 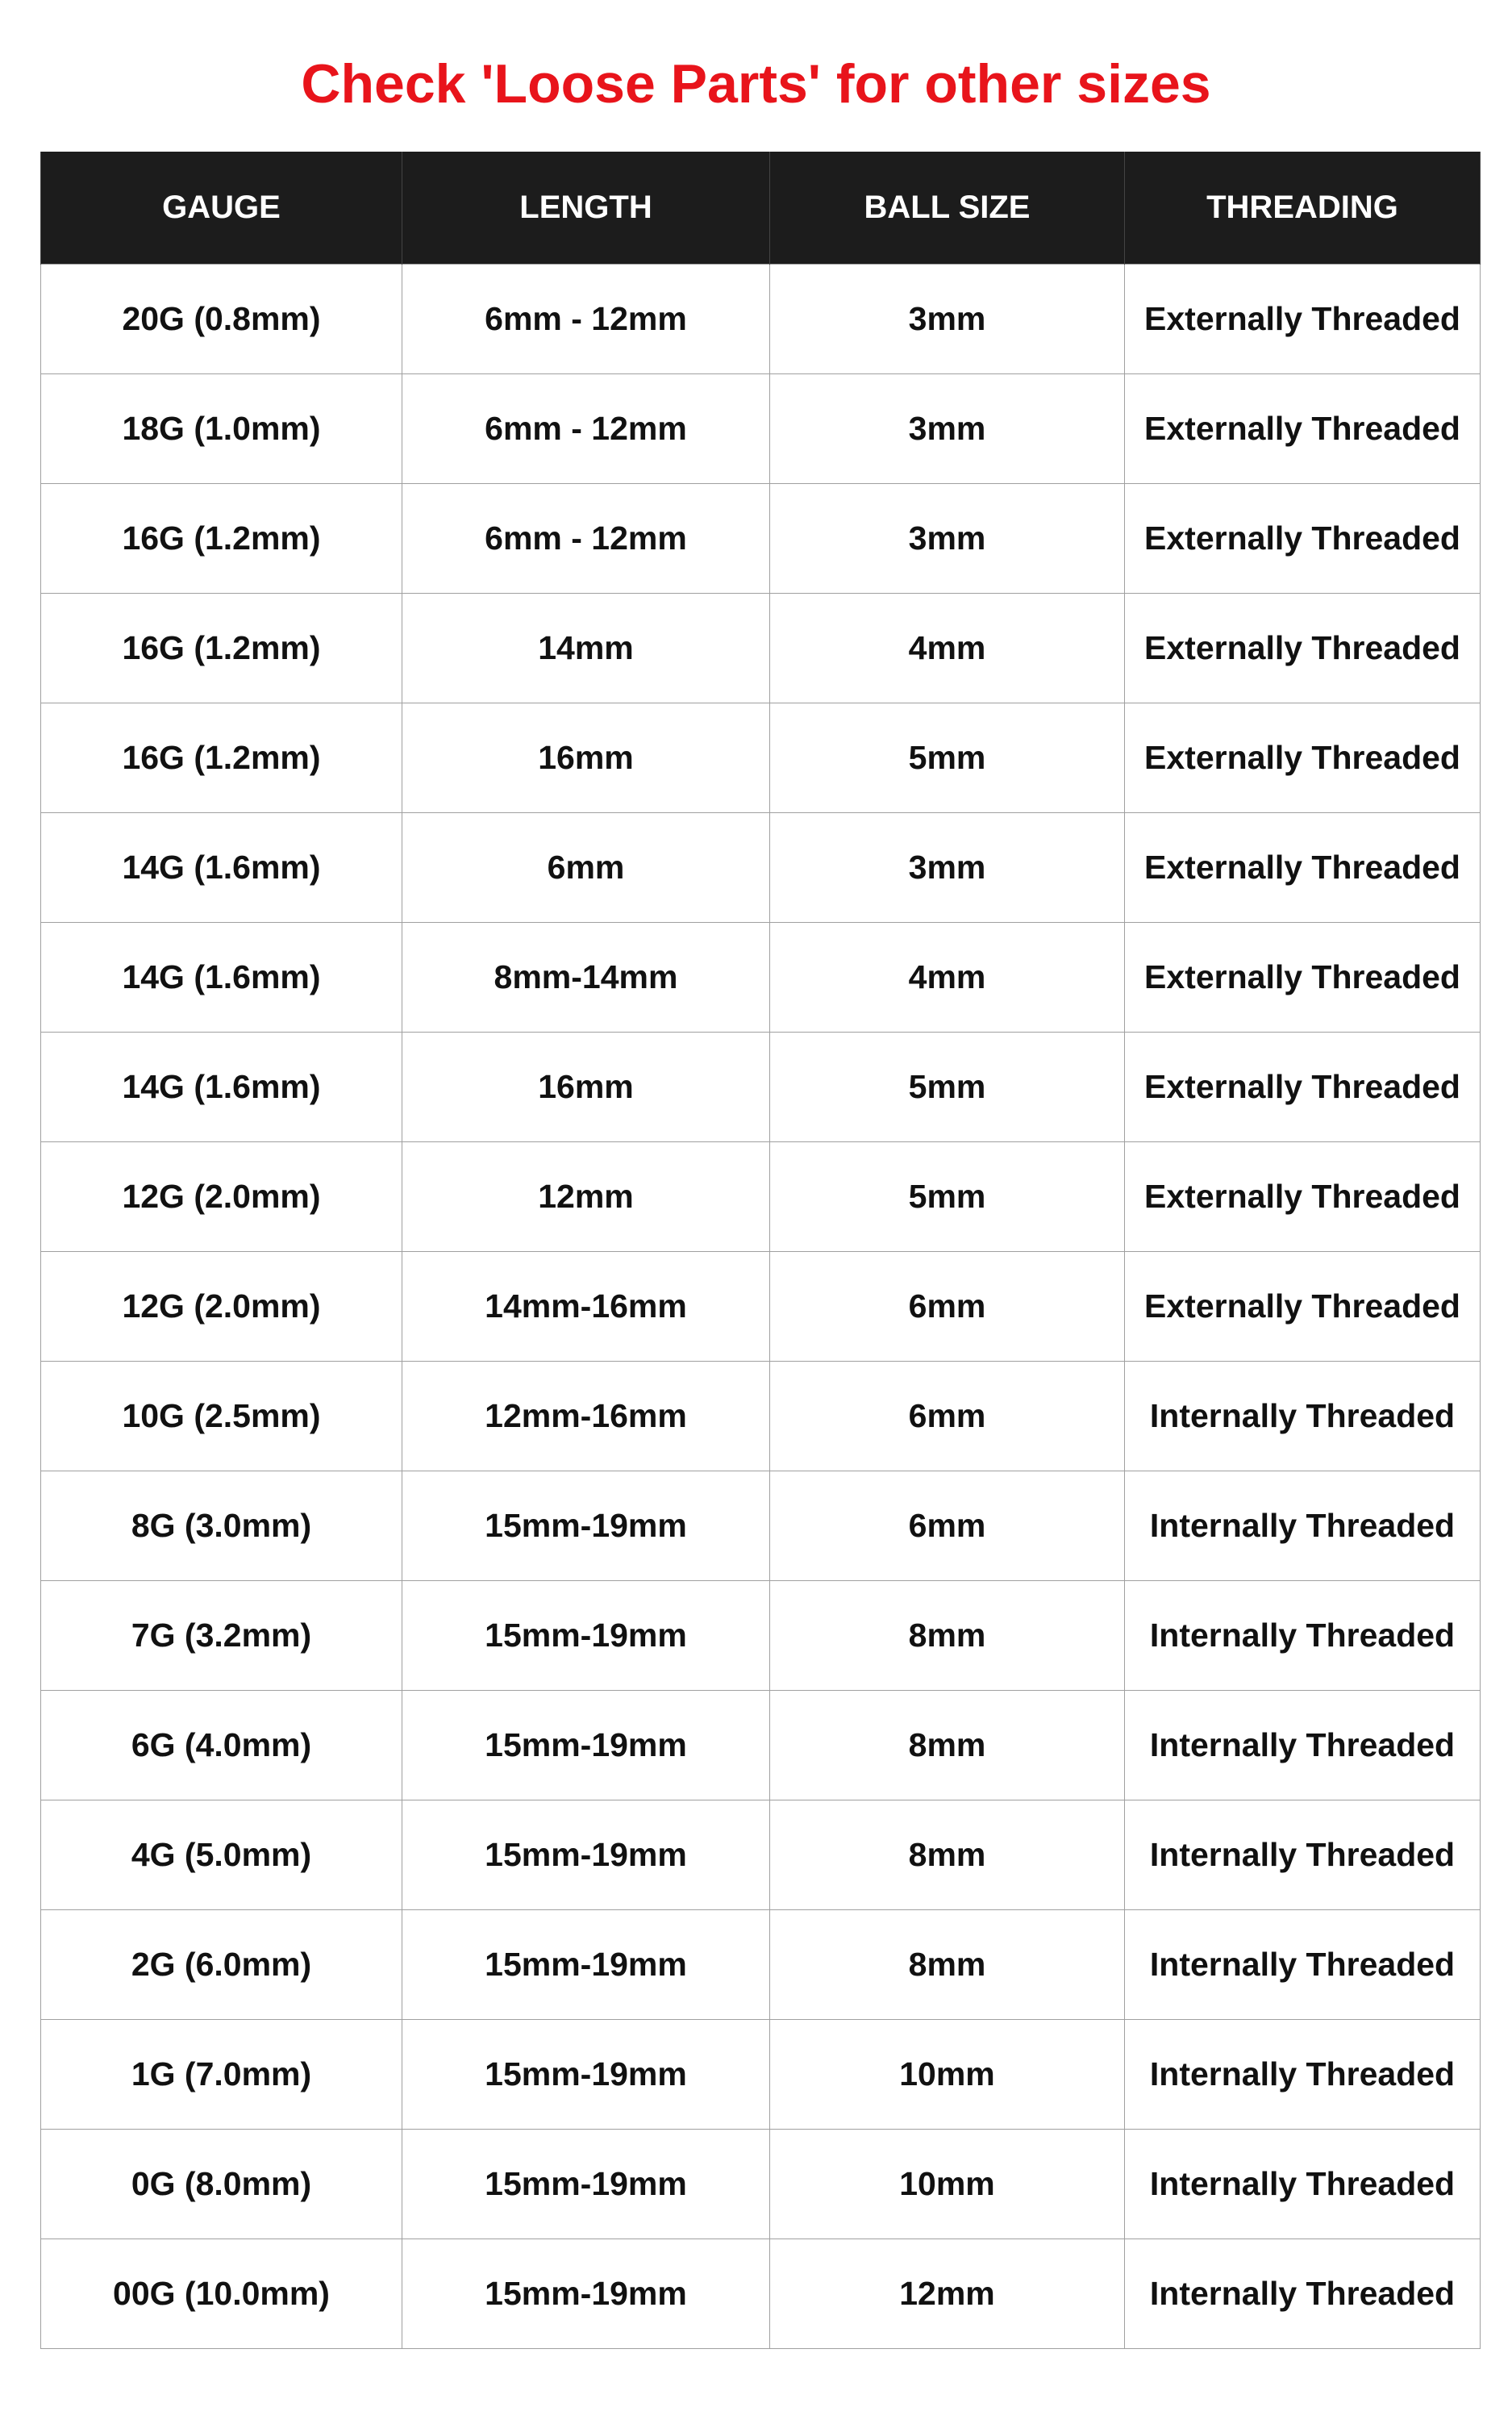 I want to click on gauge-cell: 00G (10.0mm), so click(x=221, y=2293).